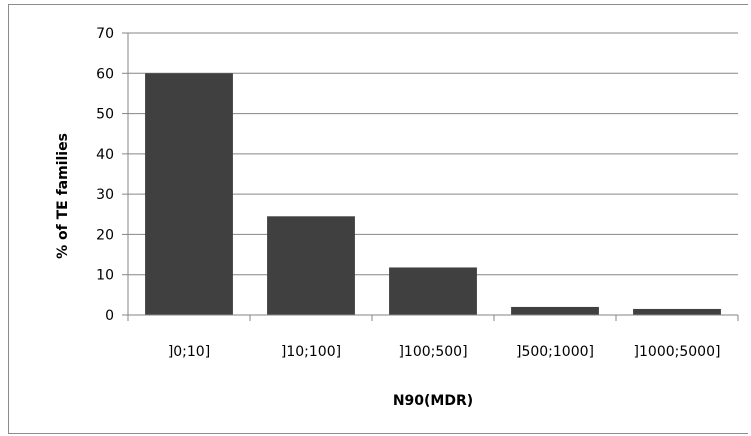 This screenshot has height=436, width=751. What do you see at coordinates (105, 235) in the screenshot?
I see `y-tick-label: 20` at bounding box center [105, 235].